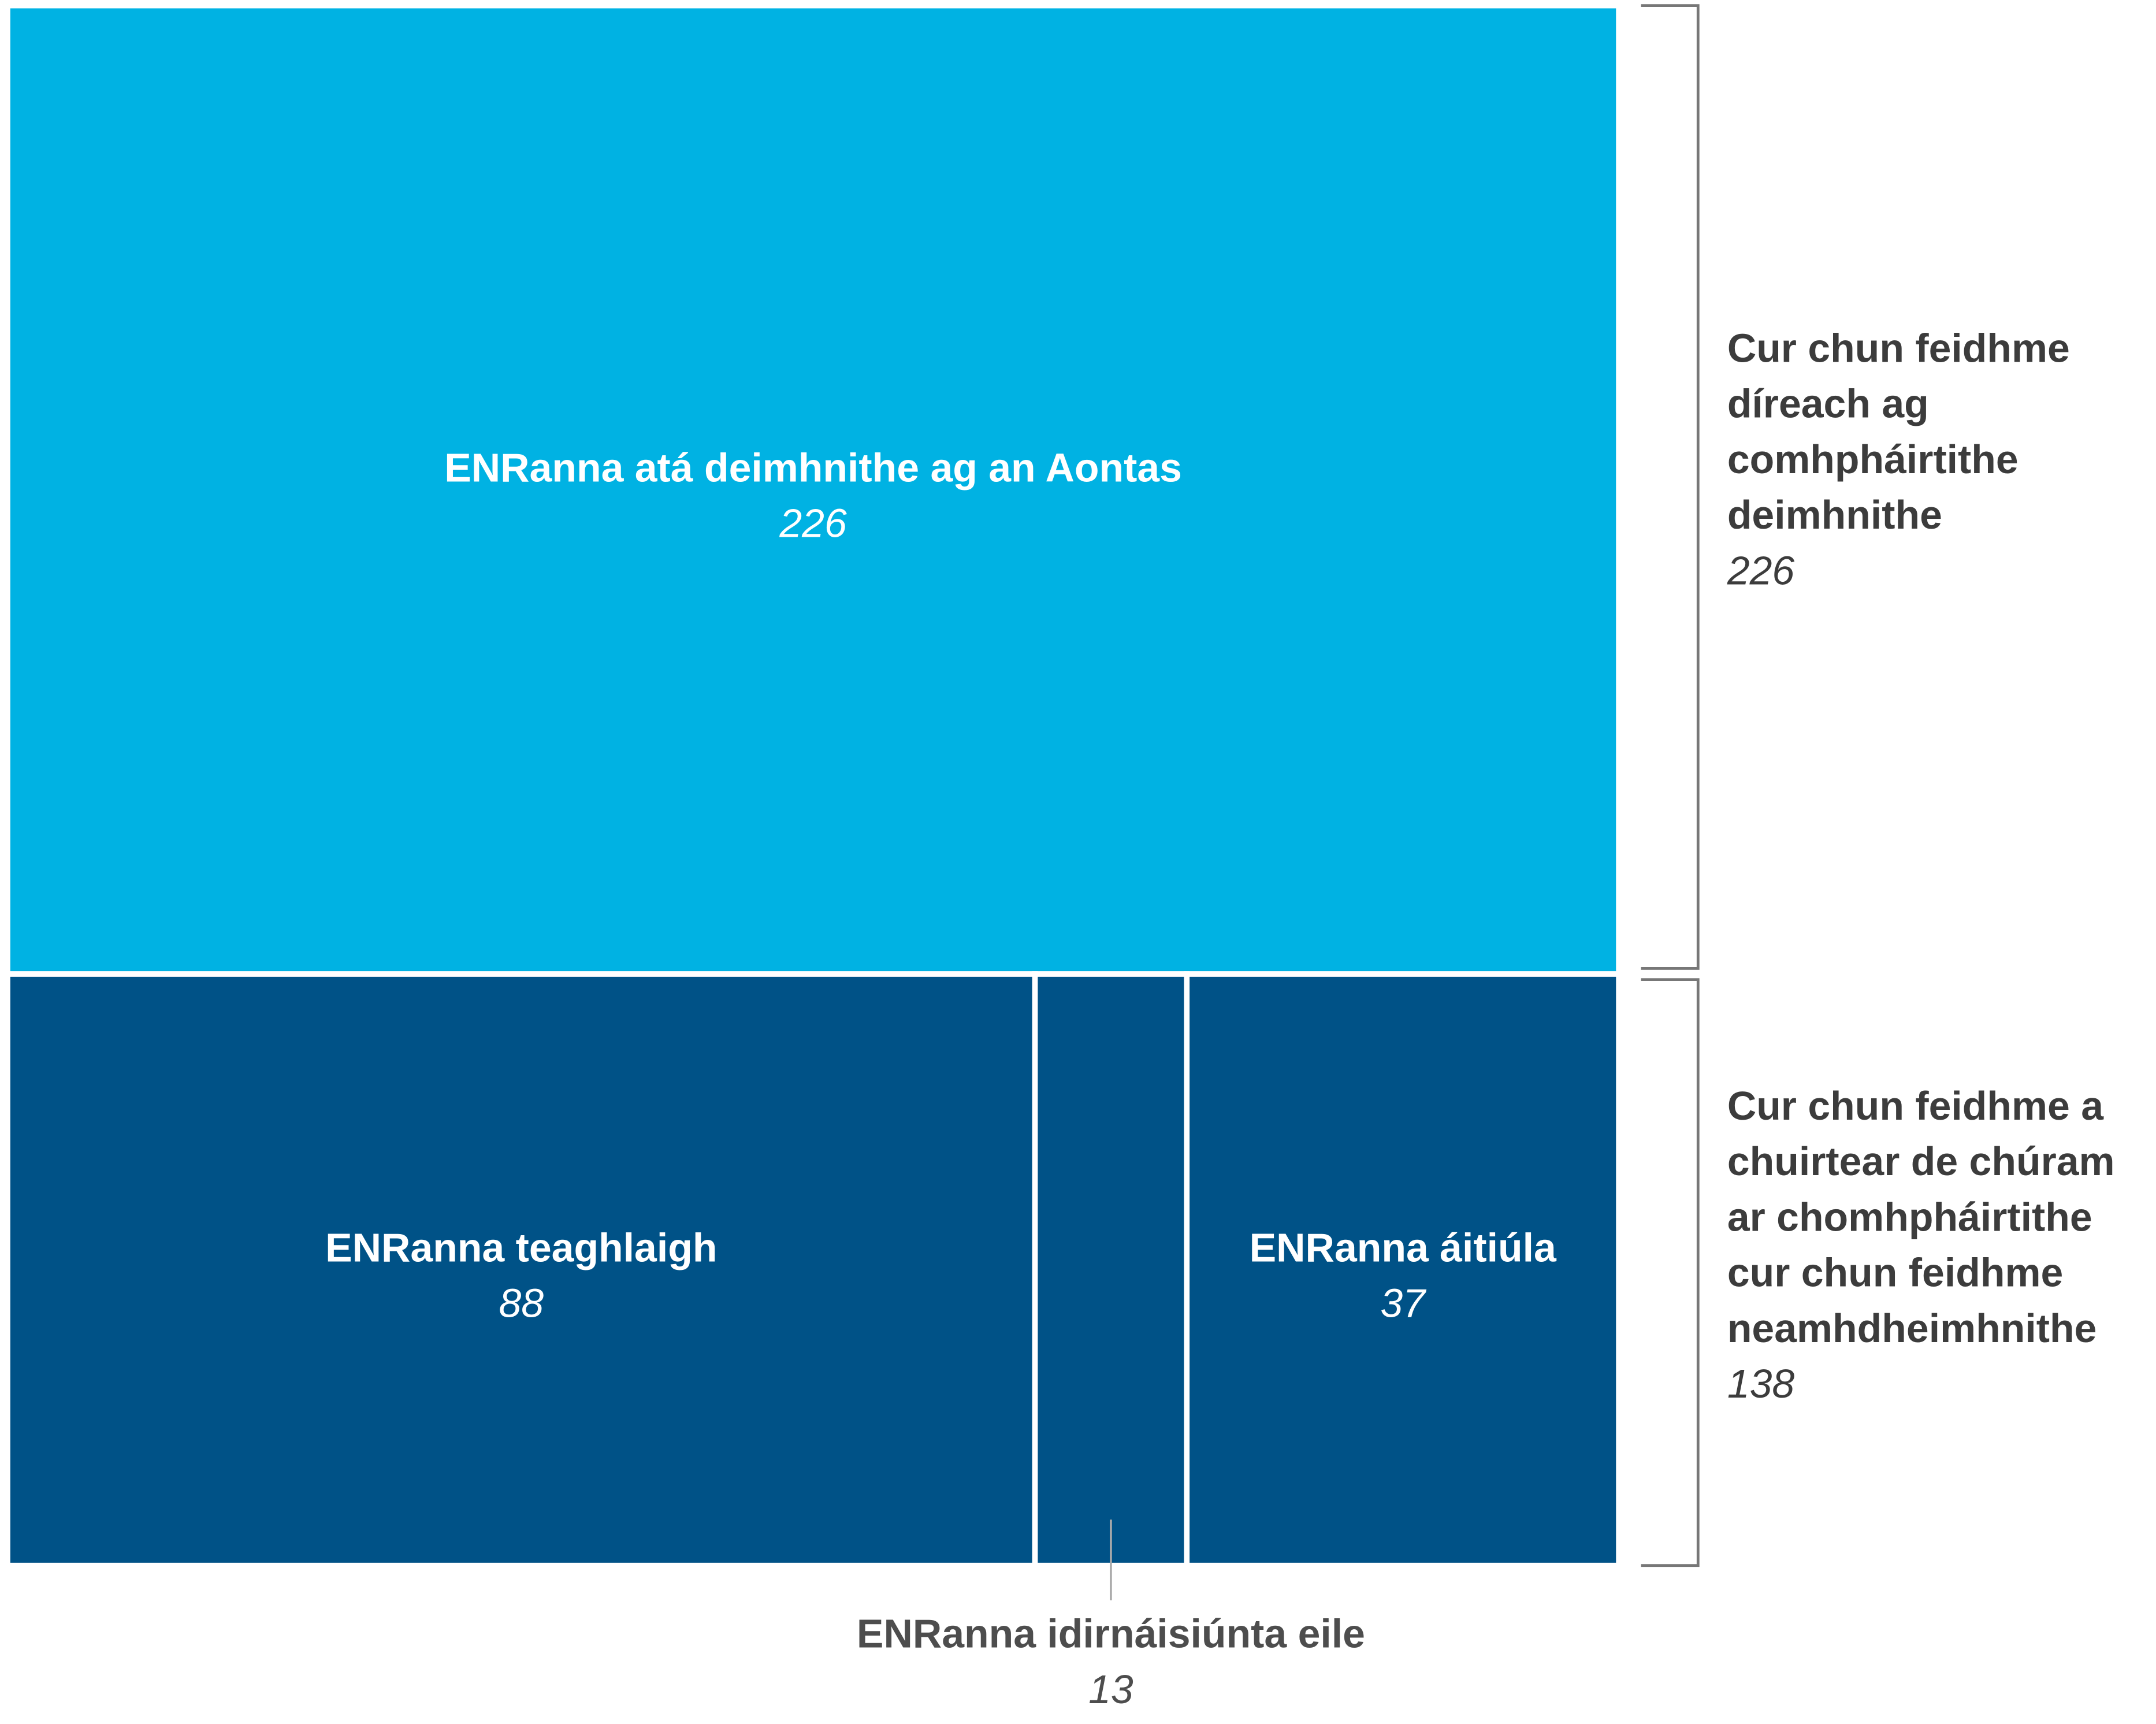  What do you see at coordinates (813, 523) in the screenshot?
I see `cell-value: 226` at bounding box center [813, 523].